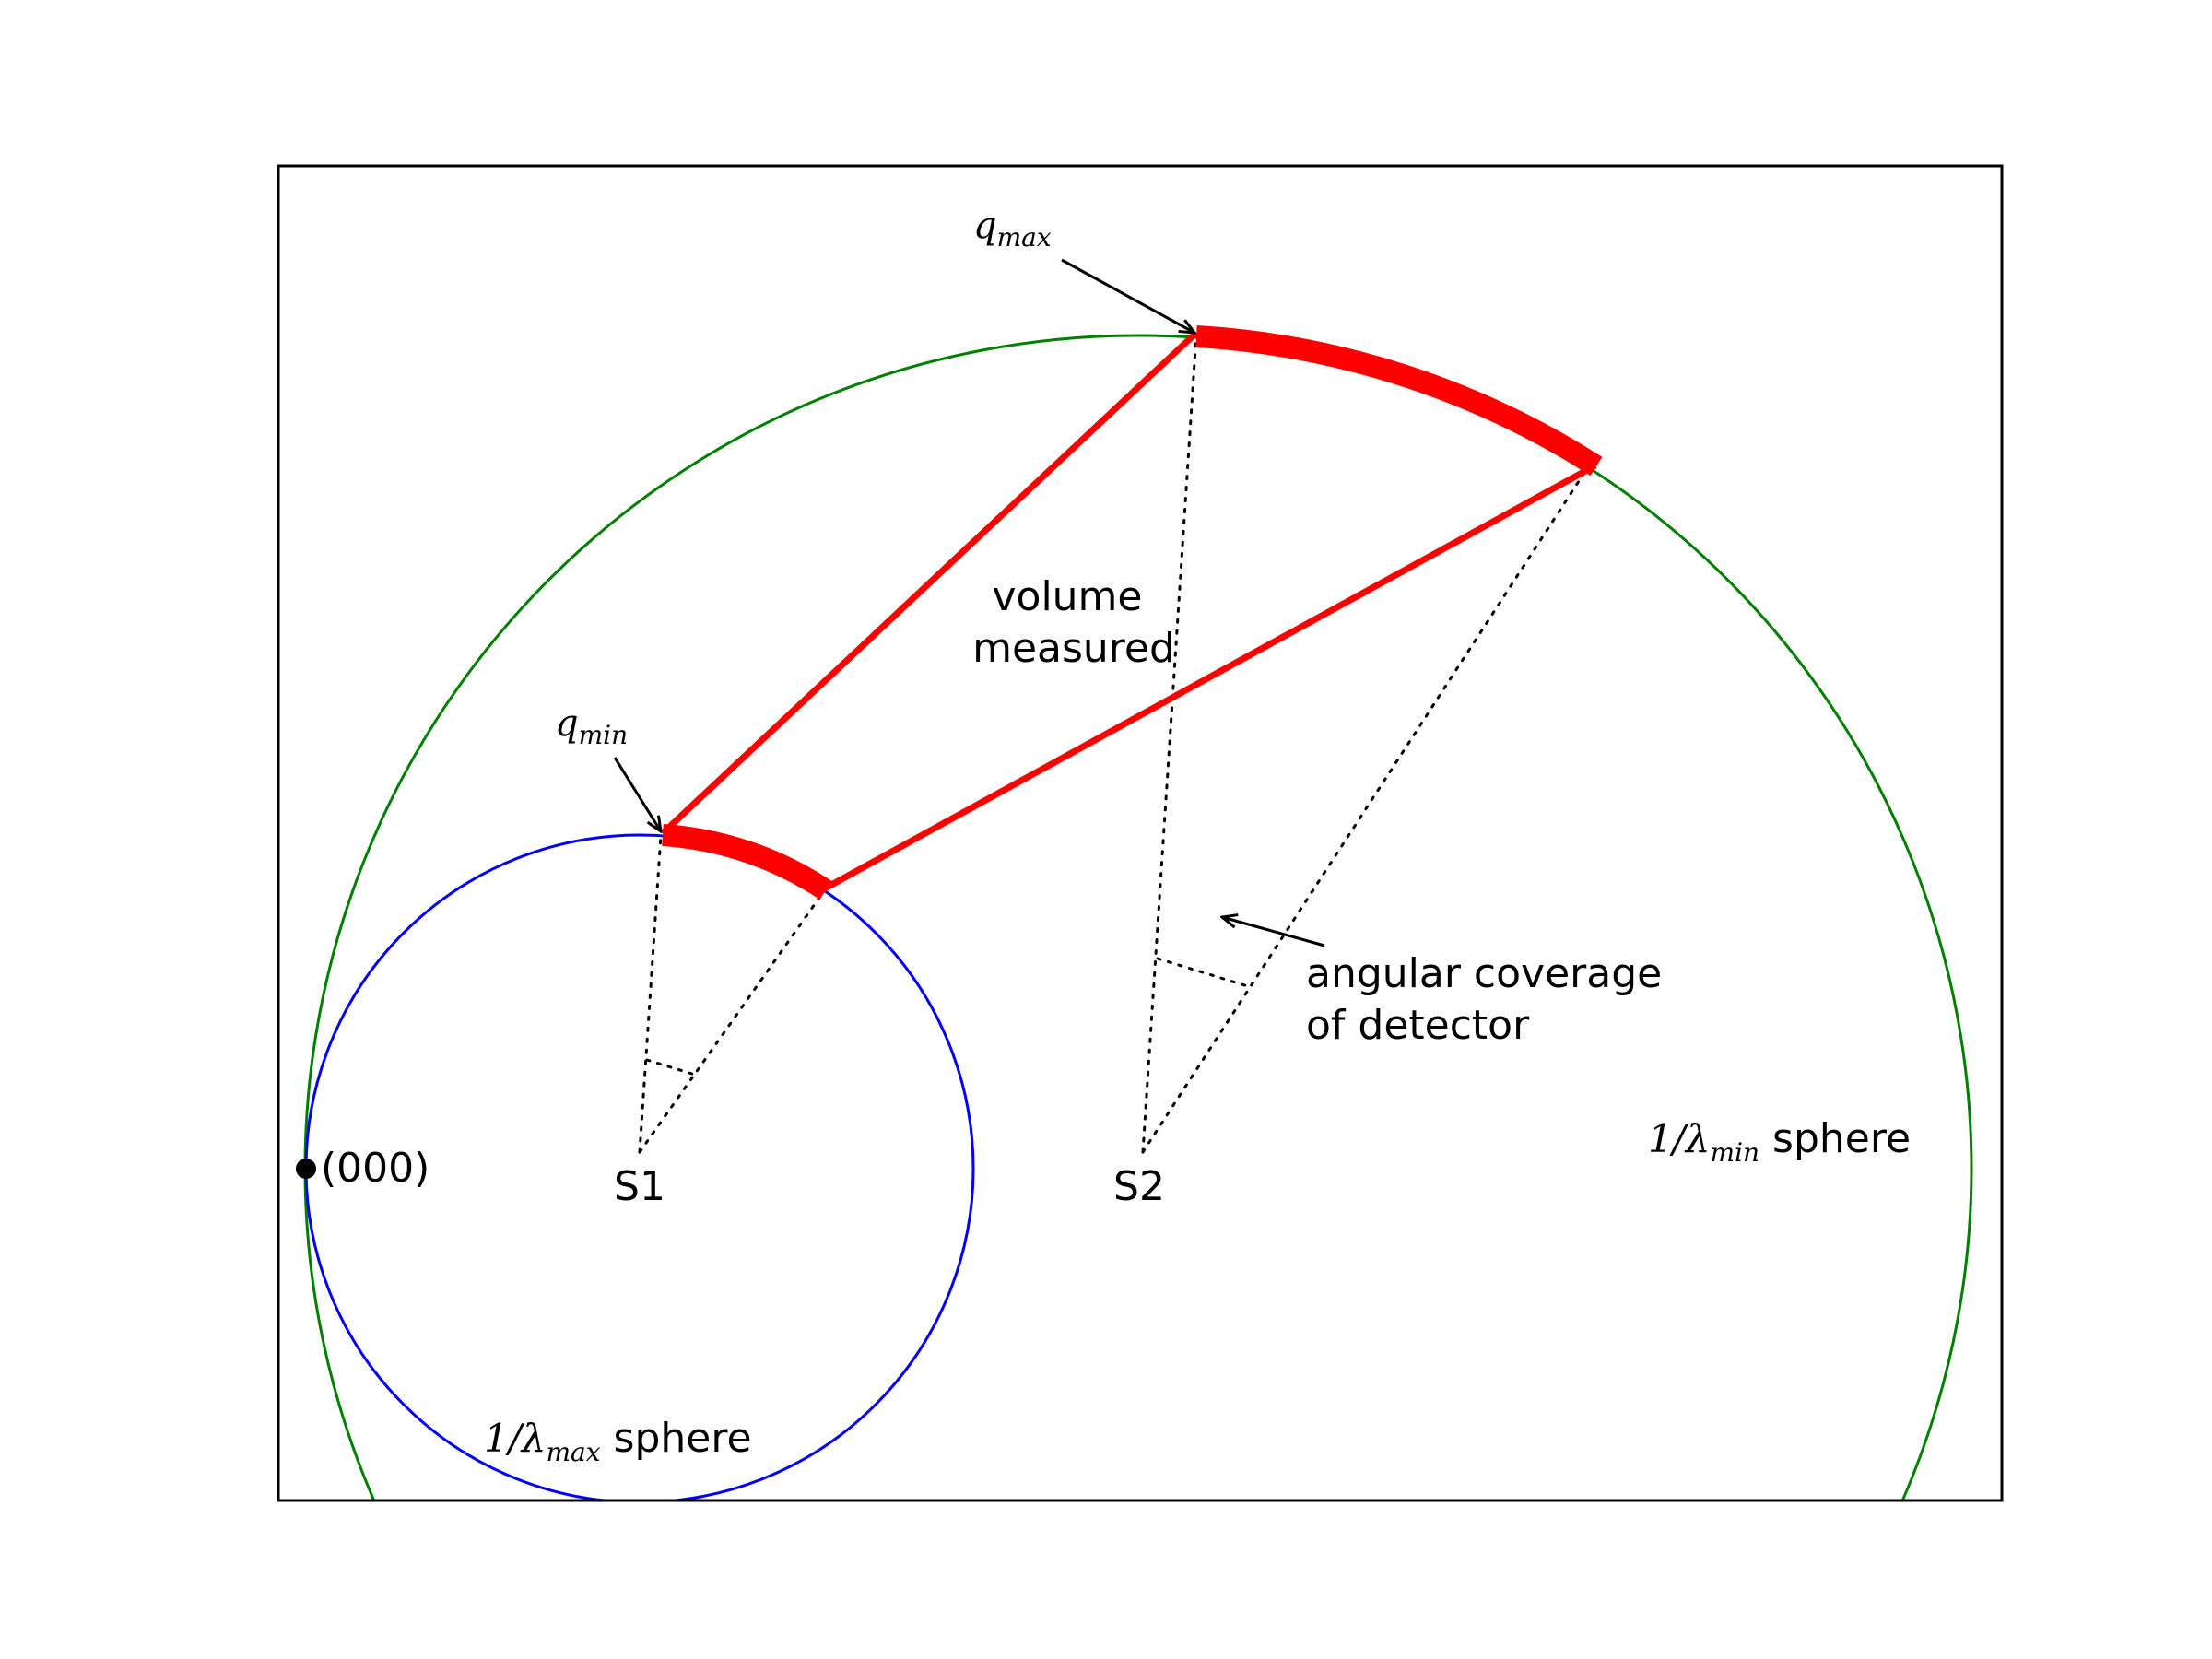  Describe the element at coordinates (1127, 295) in the screenshot. I see `qmax-arrow` at that location.